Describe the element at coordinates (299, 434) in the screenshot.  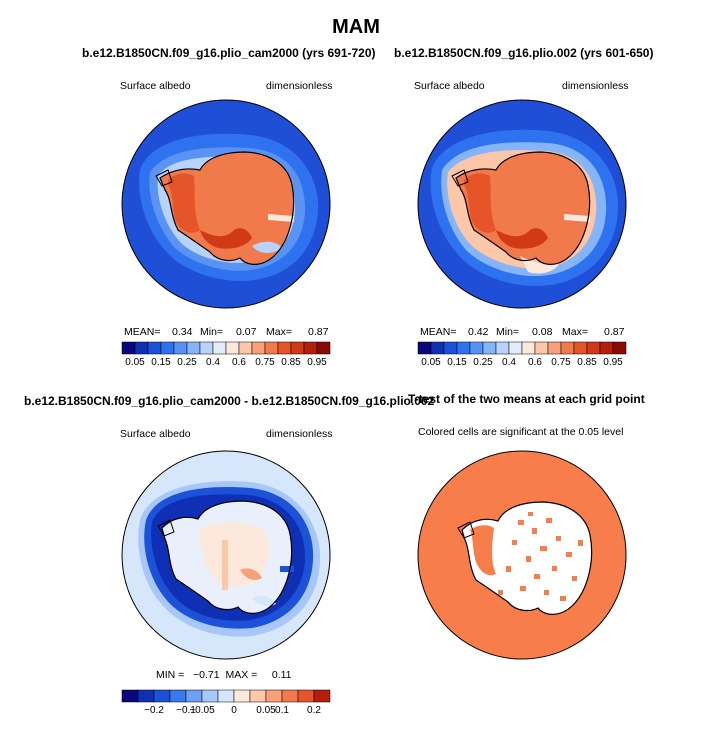
I see `panel-3-units-label: dimensionless` at that location.